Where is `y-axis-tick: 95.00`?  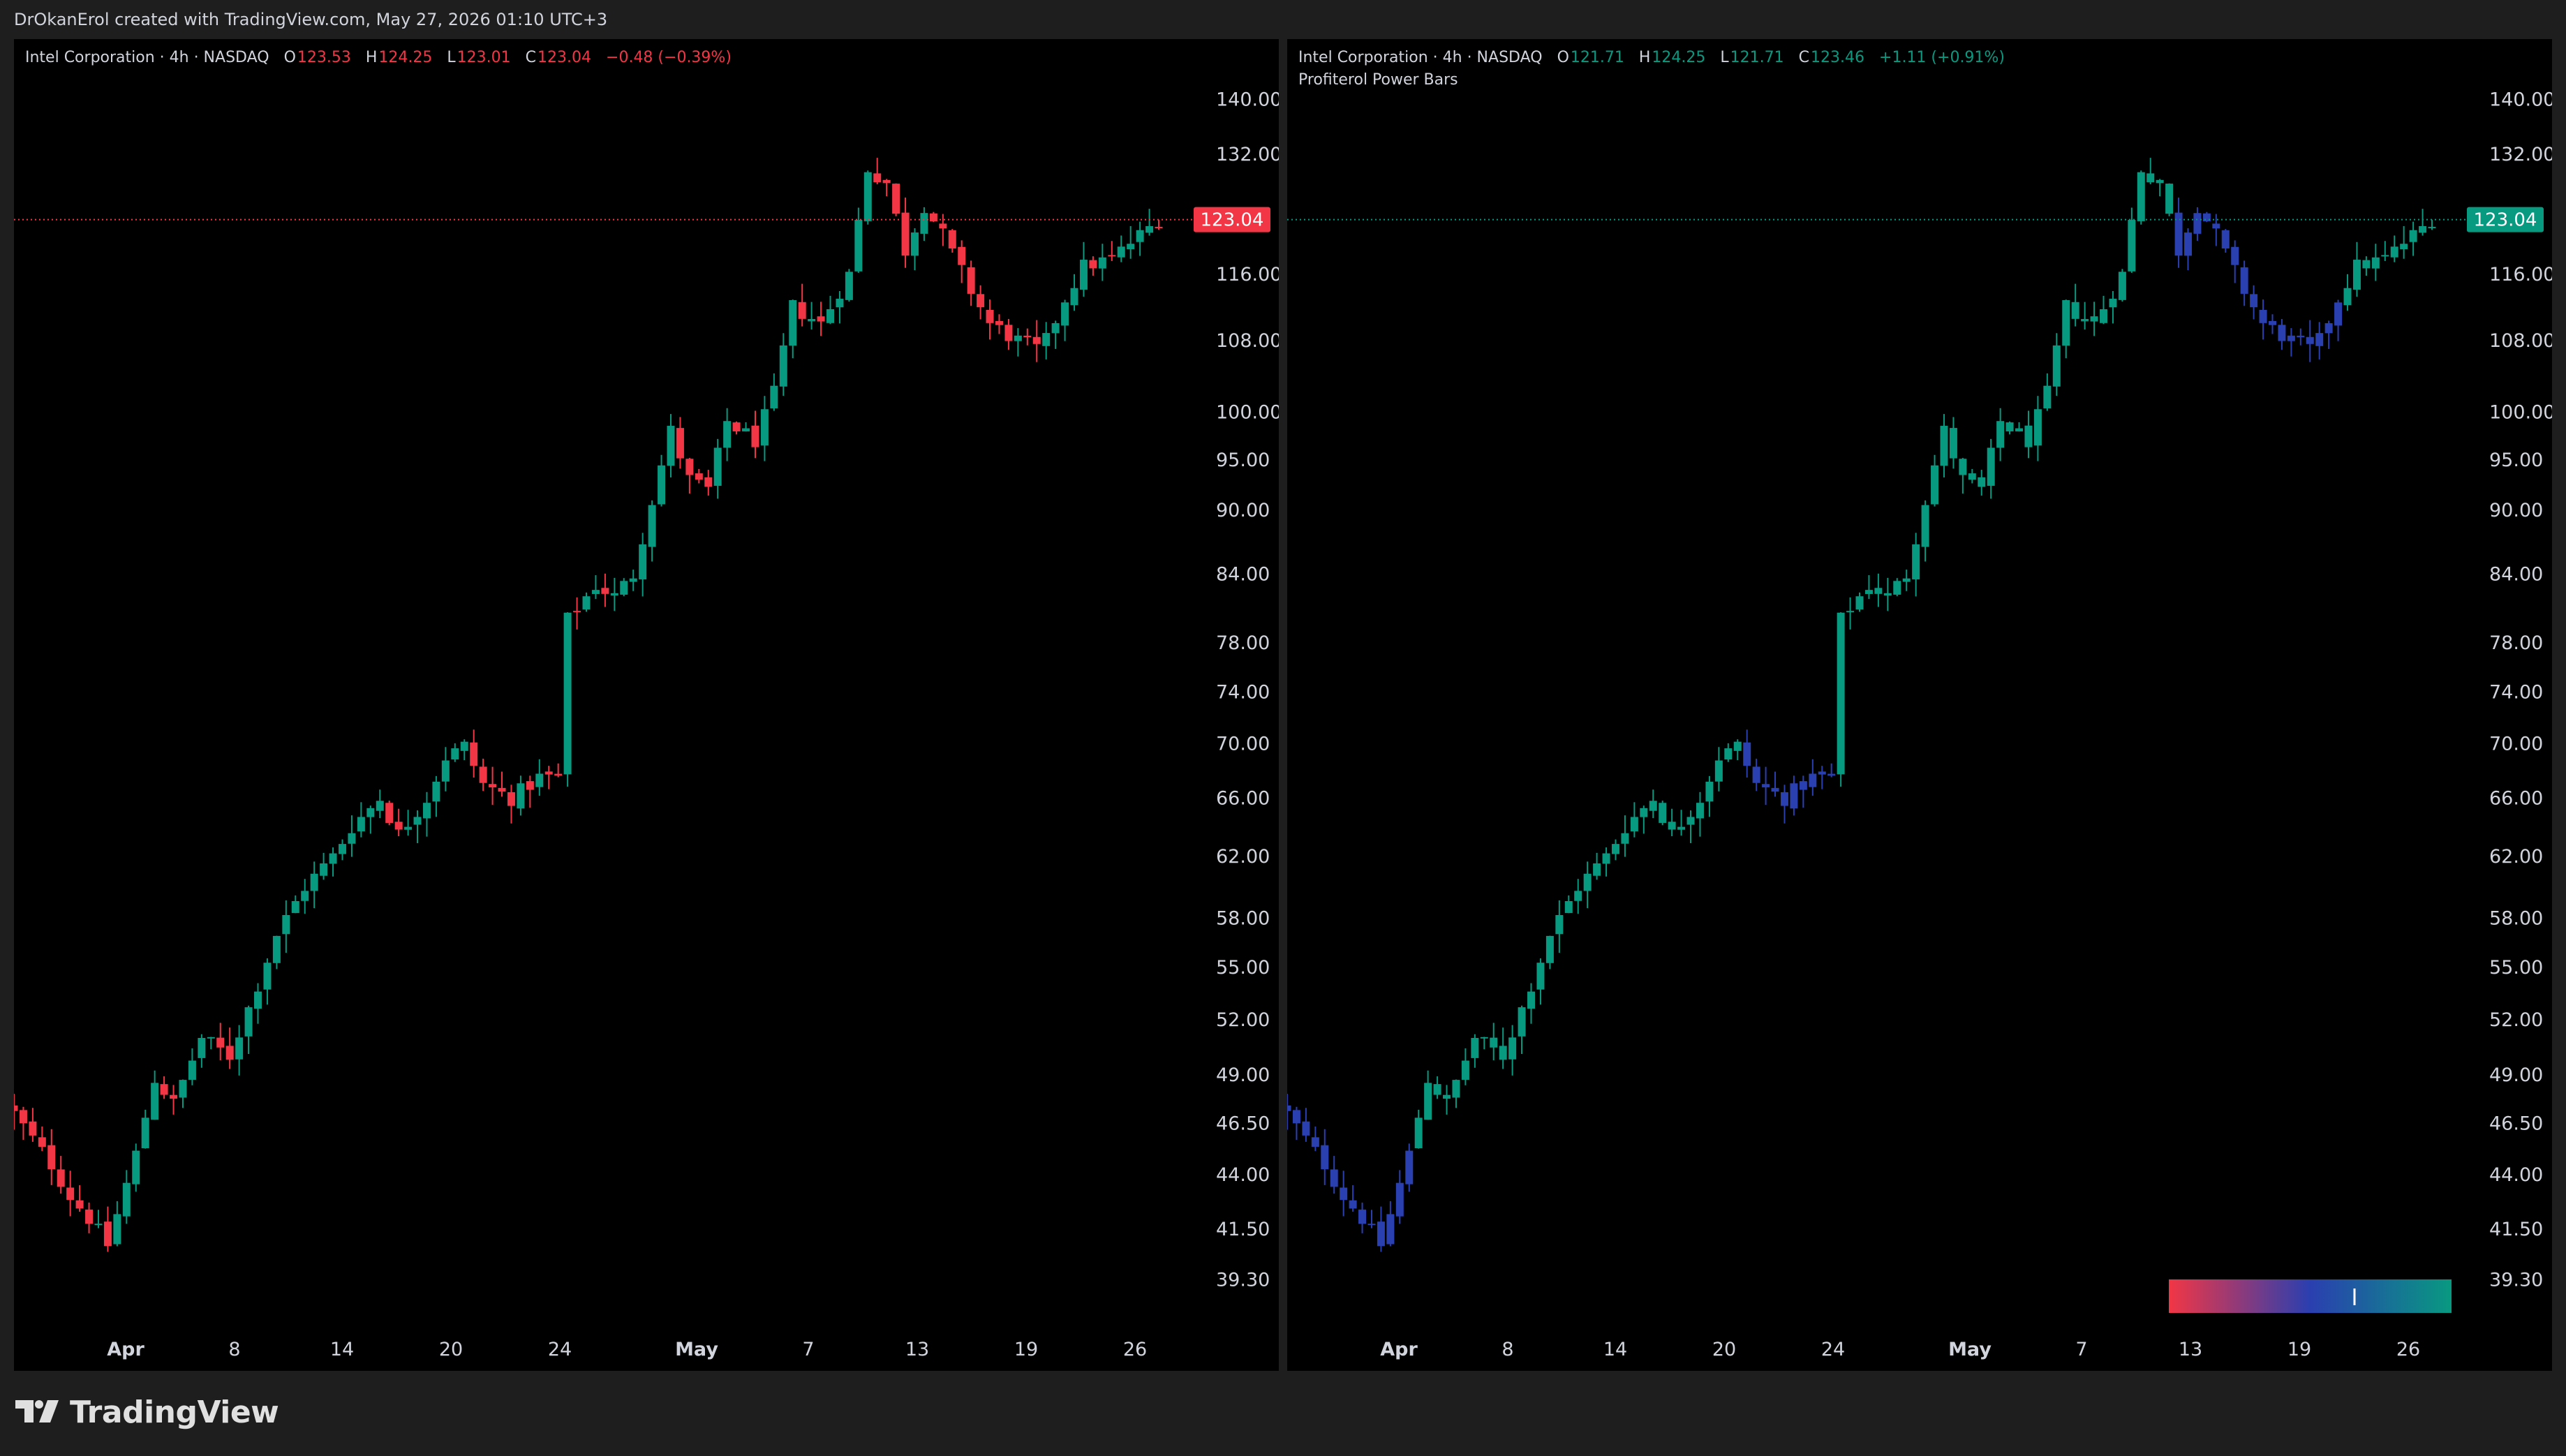
y-axis-tick: 95.00 is located at coordinates (2516, 460).